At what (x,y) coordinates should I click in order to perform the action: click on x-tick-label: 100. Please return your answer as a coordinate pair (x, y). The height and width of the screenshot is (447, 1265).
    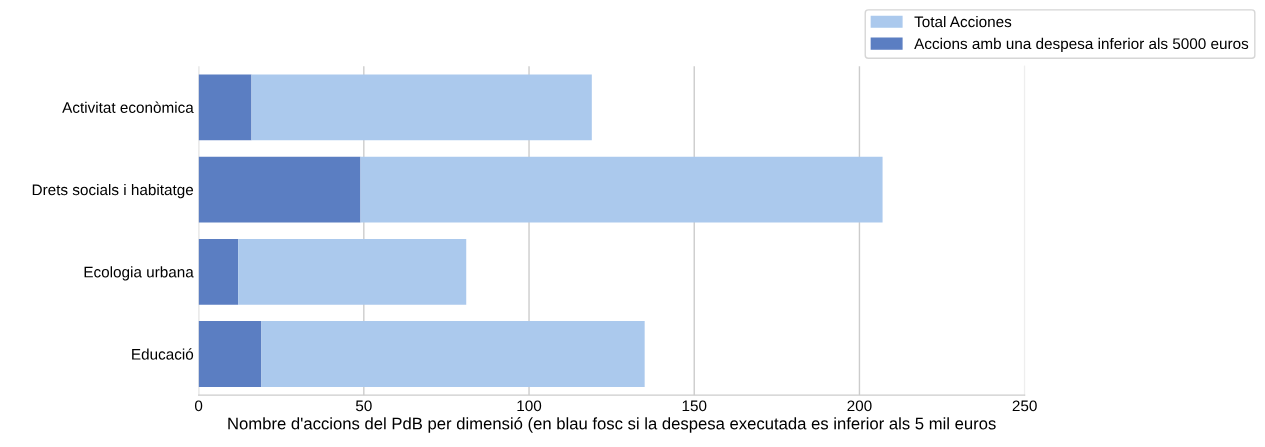
    Looking at the image, I should click on (529, 406).